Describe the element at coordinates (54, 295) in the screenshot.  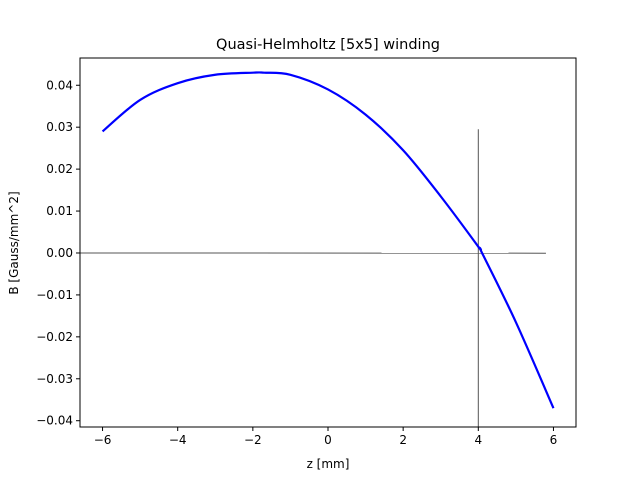
I see `y-tick-label: −0.01` at that location.